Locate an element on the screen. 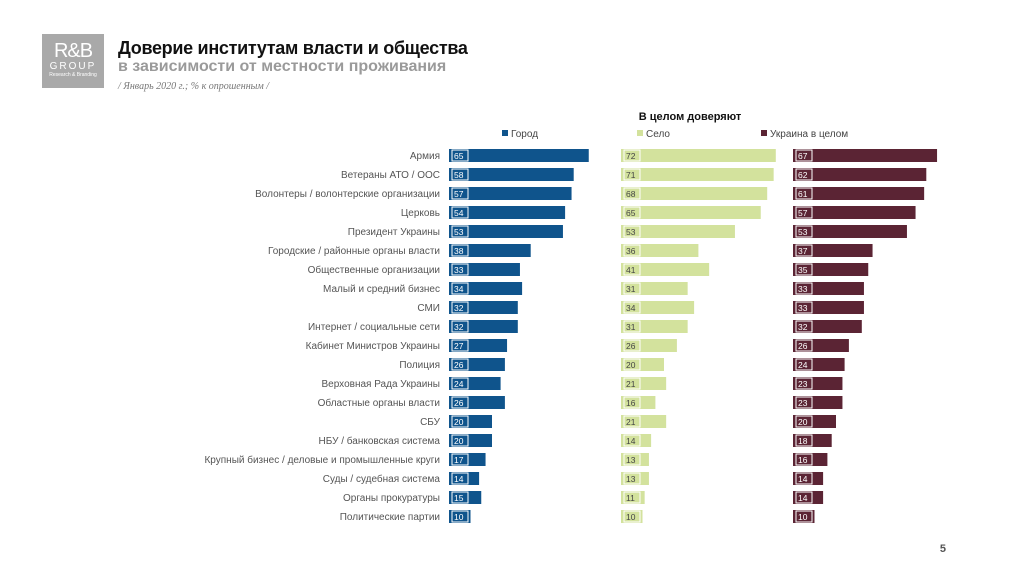 The width and height of the screenshot is (1024, 576). value-label: 23 is located at coordinates (803, 384).